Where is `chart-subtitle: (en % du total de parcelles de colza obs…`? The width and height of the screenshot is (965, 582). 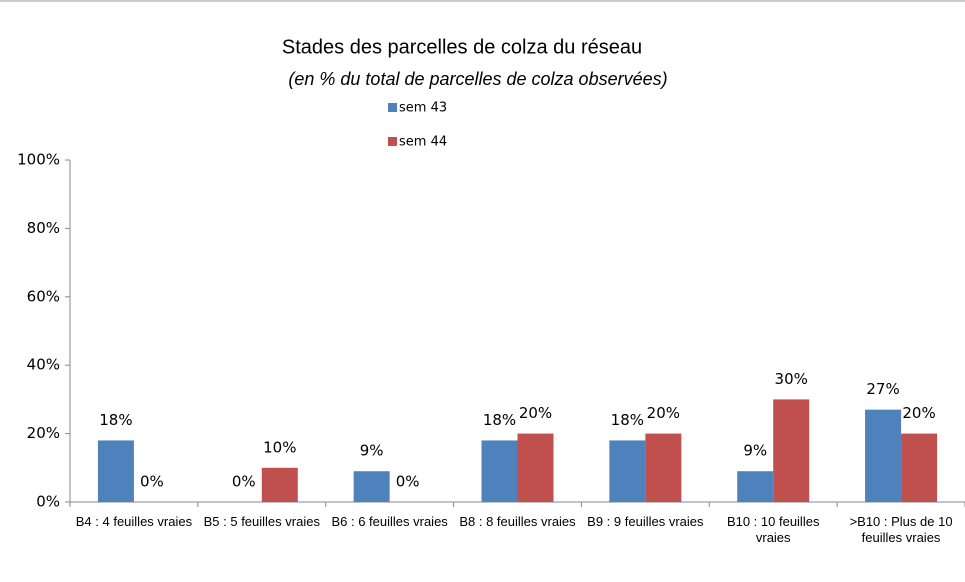
chart-subtitle: (en % du total de parcelles de colza obs… is located at coordinates (477, 79).